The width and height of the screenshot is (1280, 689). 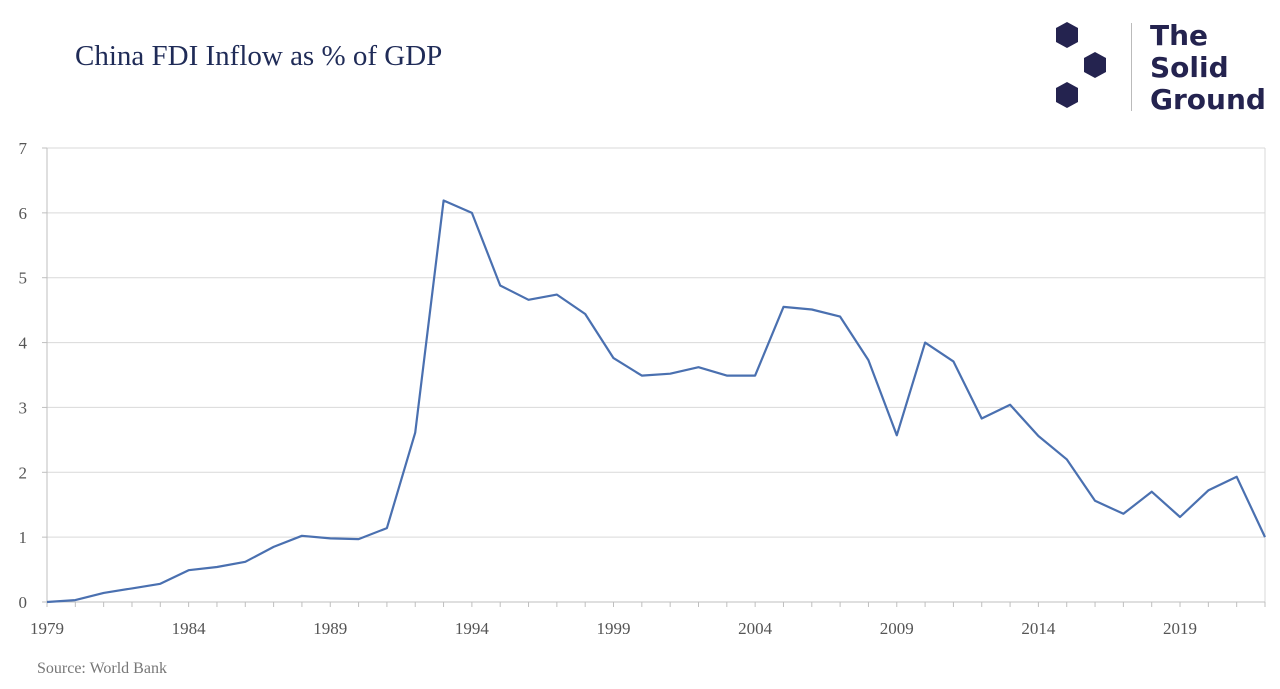 I want to click on y-tick-label: 1, so click(x=23, y=537).